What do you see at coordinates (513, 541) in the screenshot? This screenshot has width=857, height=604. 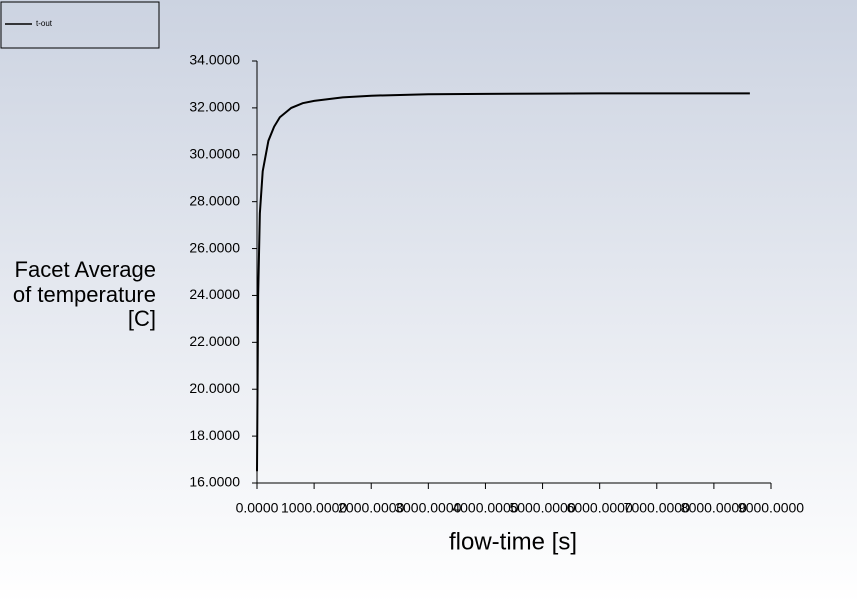 I see `x-axis-title: flow-time [s]` at bounding box center [513, 541].